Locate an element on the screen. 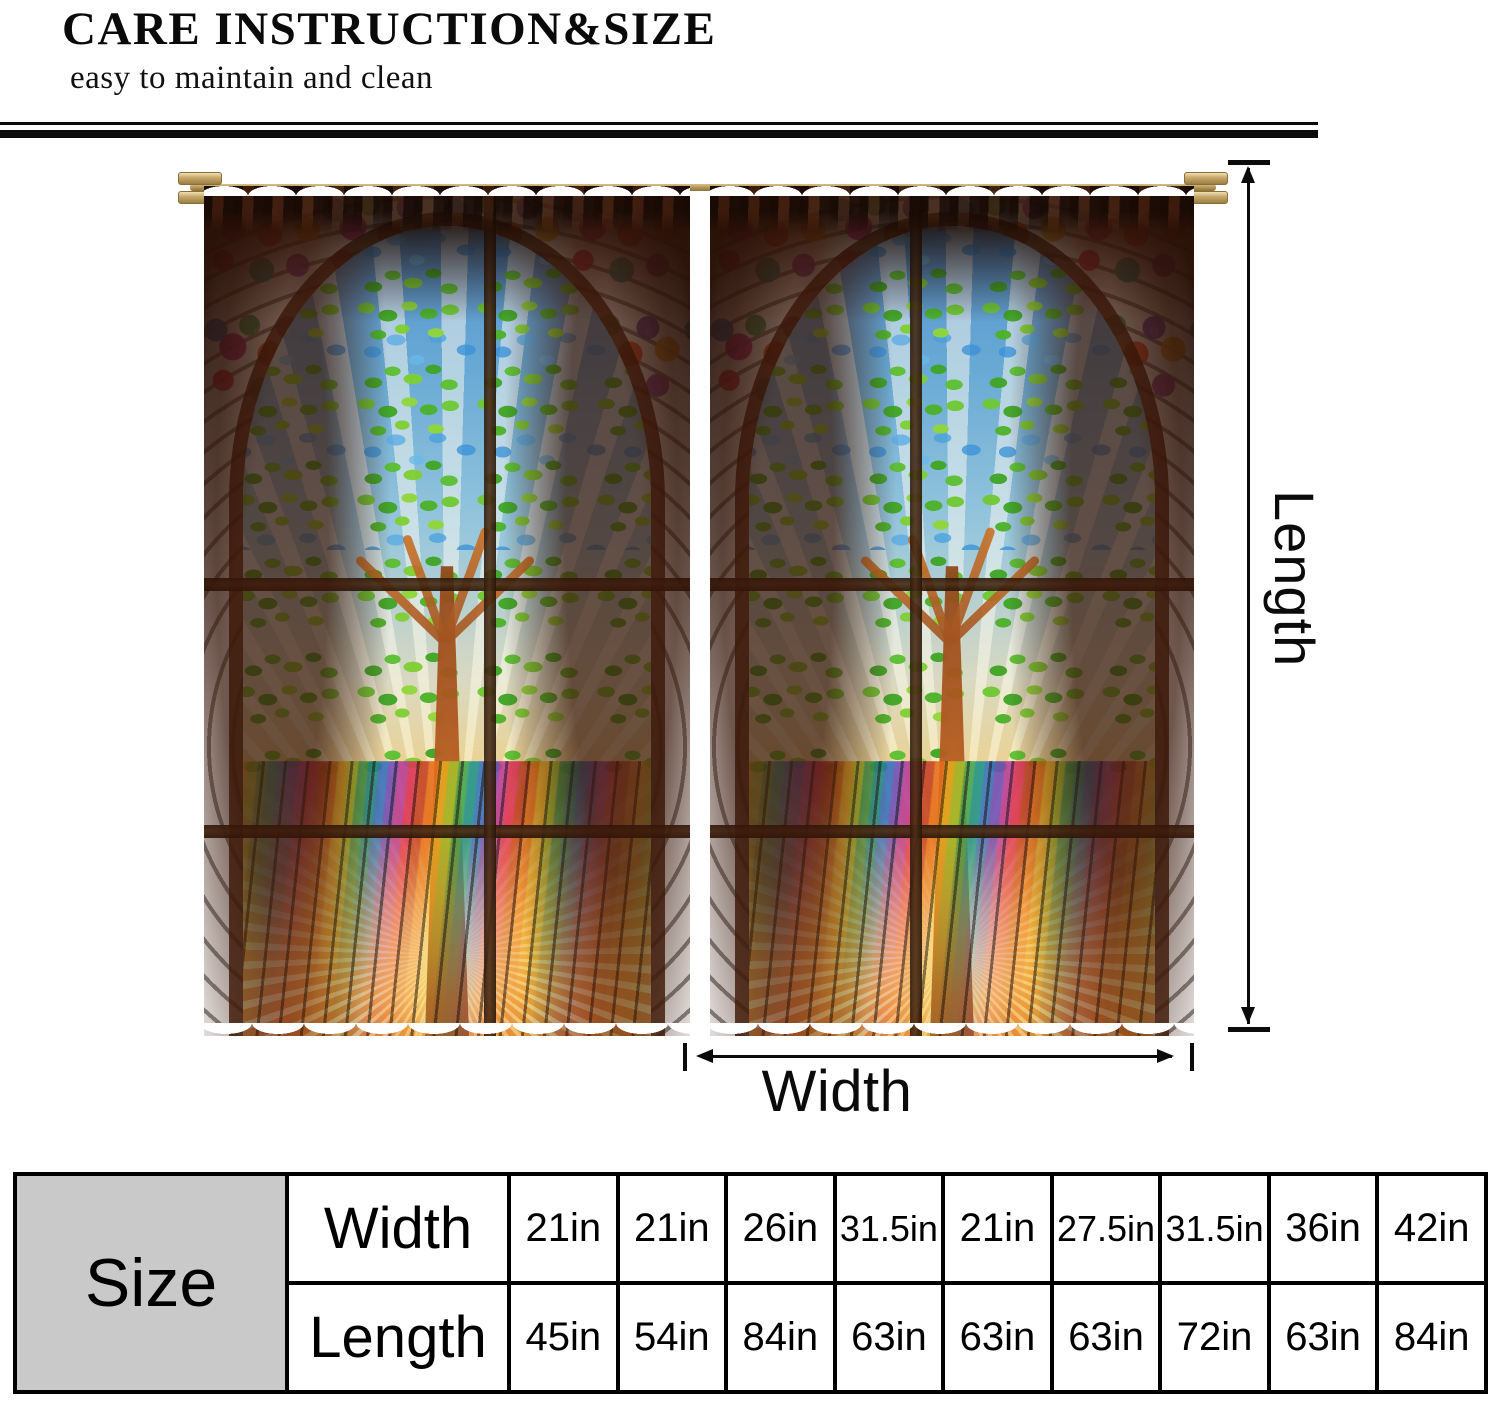  cell-width-5: 21in is located at coordinates (997, 1228).